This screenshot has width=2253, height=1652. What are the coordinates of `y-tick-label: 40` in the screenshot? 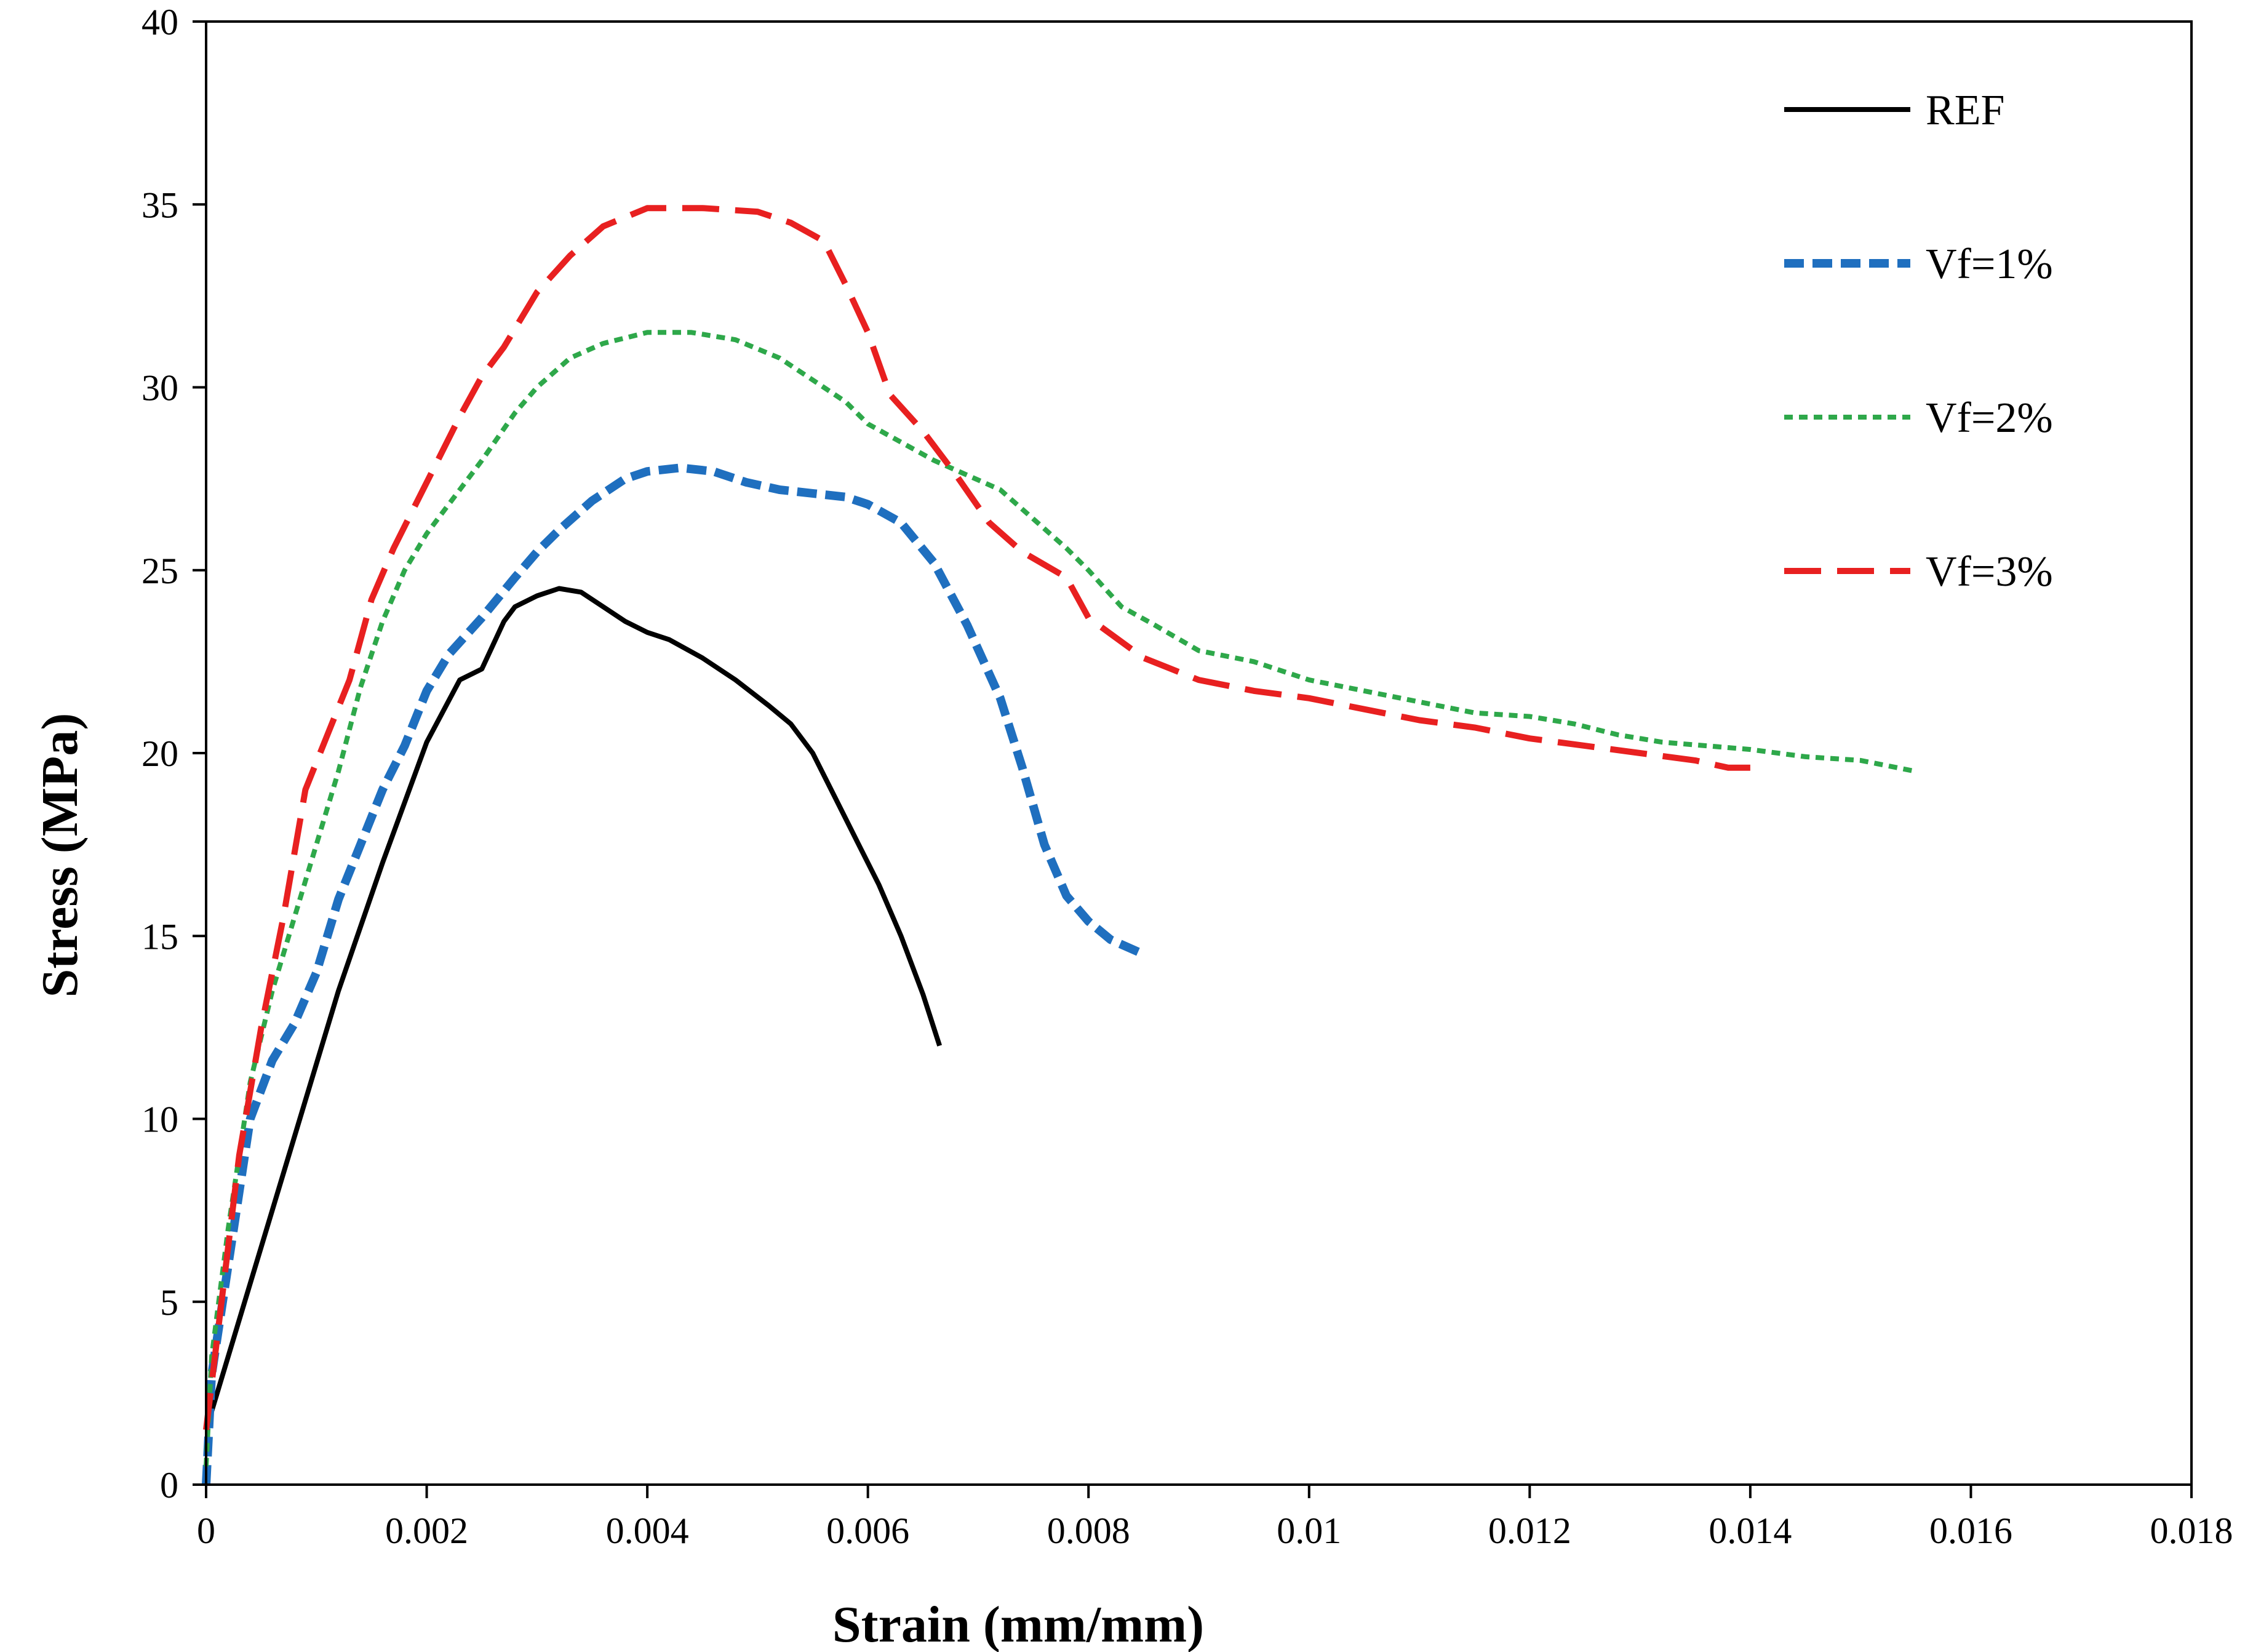 It's located at (160, 22).